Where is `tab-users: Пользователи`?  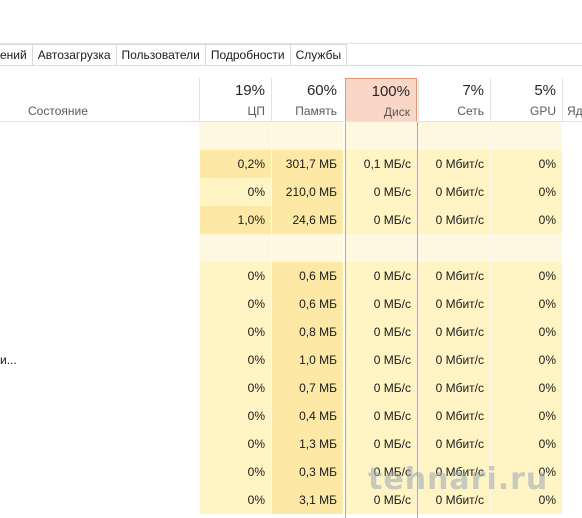
tab-users: Пользователи is located at coordinates (160, 55).